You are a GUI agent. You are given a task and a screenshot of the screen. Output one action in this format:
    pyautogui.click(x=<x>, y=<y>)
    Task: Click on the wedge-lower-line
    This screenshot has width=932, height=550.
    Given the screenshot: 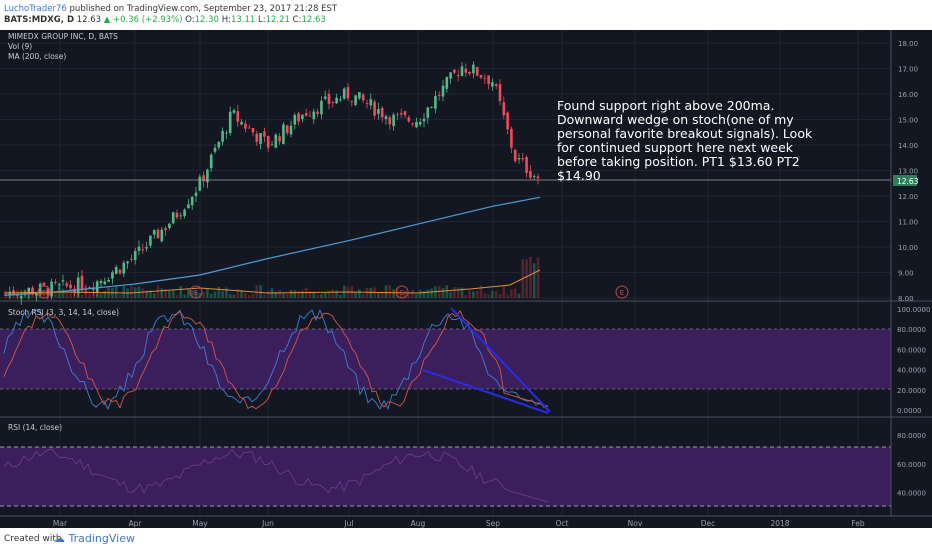 What is the action you would take?
    pyautogui.click(x=485, y=391)
    